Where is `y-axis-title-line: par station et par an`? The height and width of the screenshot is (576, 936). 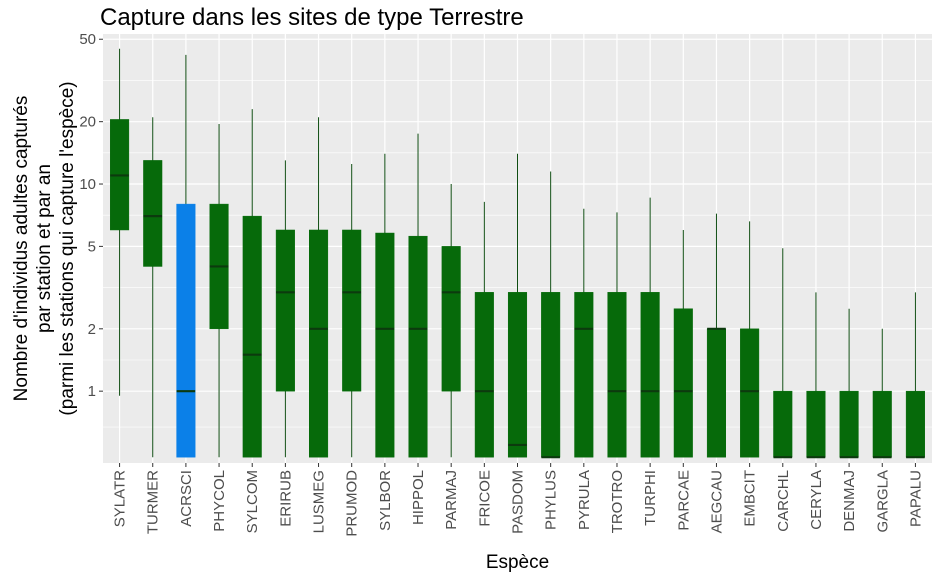
y-axis-title-line: par station et par an is located at coordinates (44, 248).